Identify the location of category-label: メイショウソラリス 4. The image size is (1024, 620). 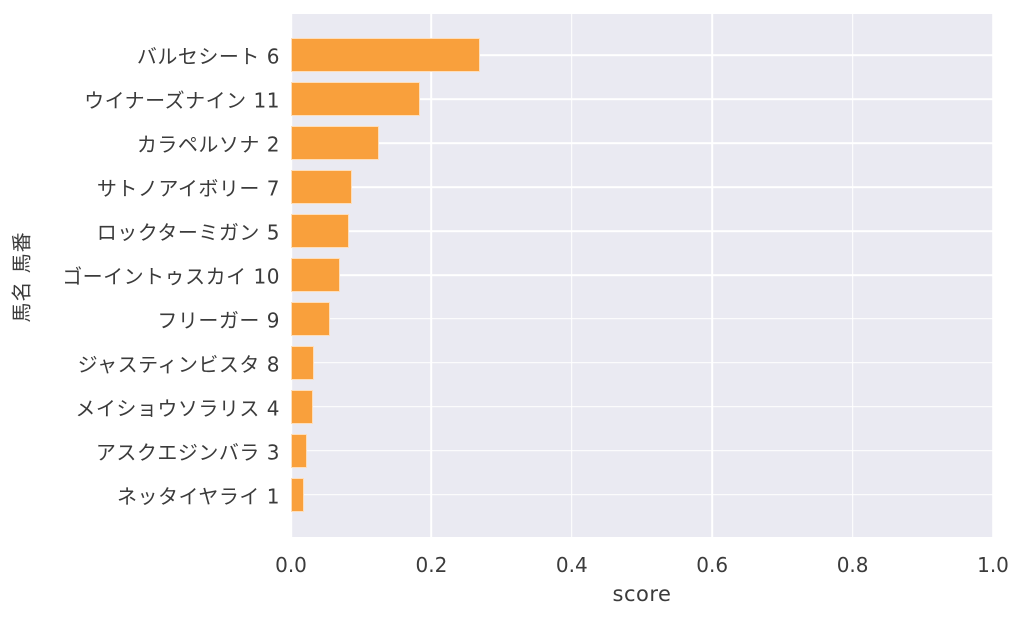
(177, 408).